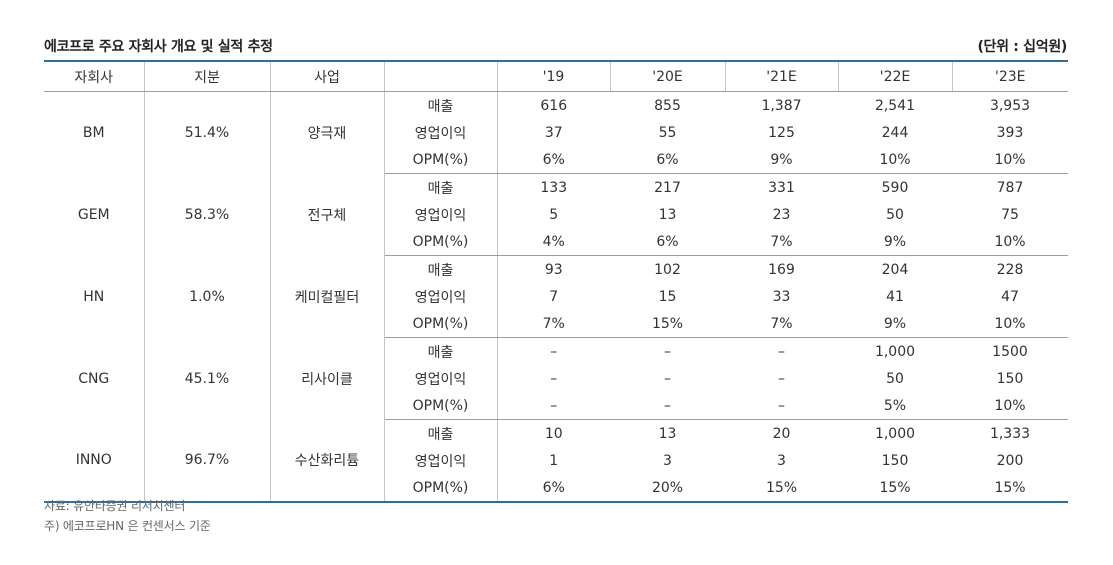 The width and height of the screenshot is (1113, 565). I want to click on table-row: INNO 96.7% 수산화리튬 매출 10 13 20 1,000 1,333, so click(556, 460).